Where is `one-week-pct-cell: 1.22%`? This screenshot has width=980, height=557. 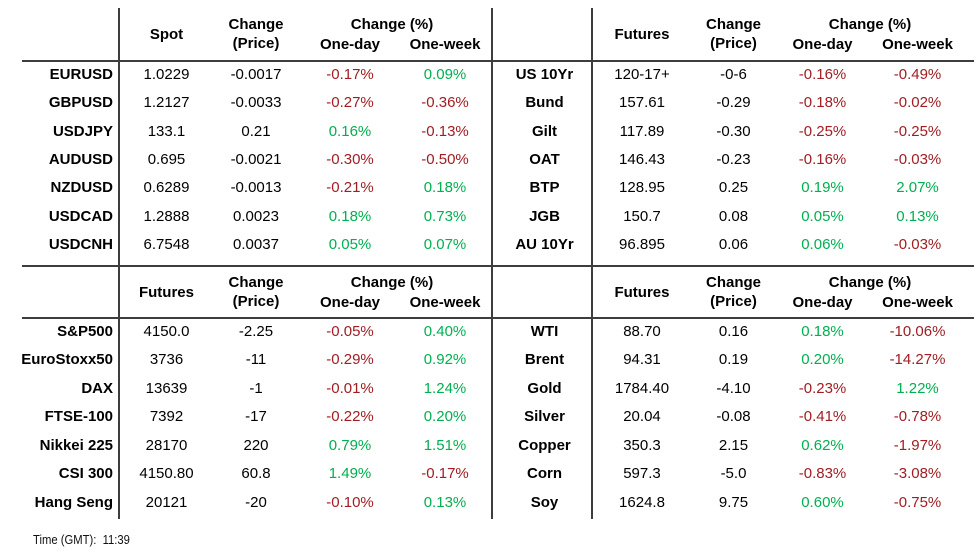 one-week-pct-cell: 1.22% is located at coordinates (917, 388).